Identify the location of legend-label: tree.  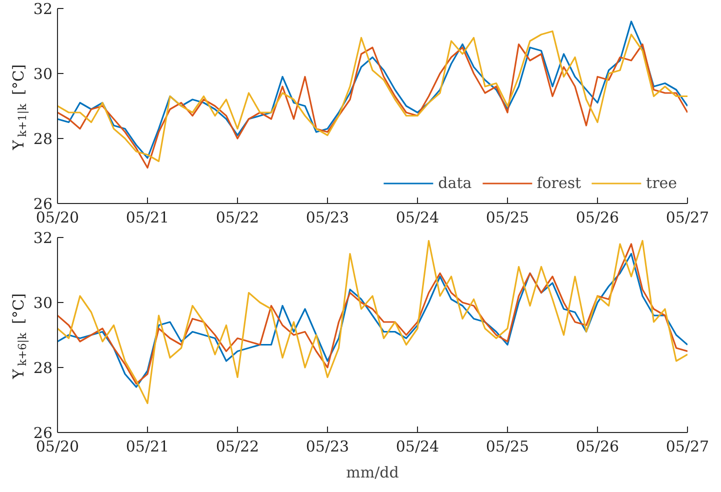
(661, 183).